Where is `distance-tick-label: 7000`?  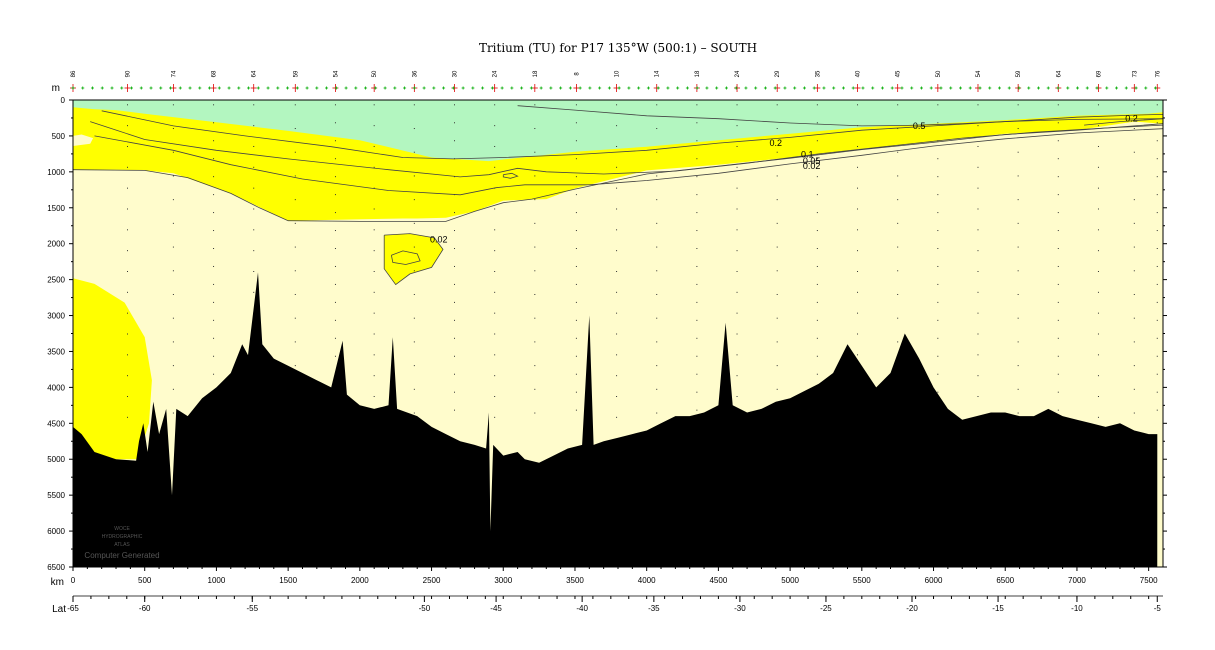 distance-tick-label: 7000 is located at coordinates (1077, 580).